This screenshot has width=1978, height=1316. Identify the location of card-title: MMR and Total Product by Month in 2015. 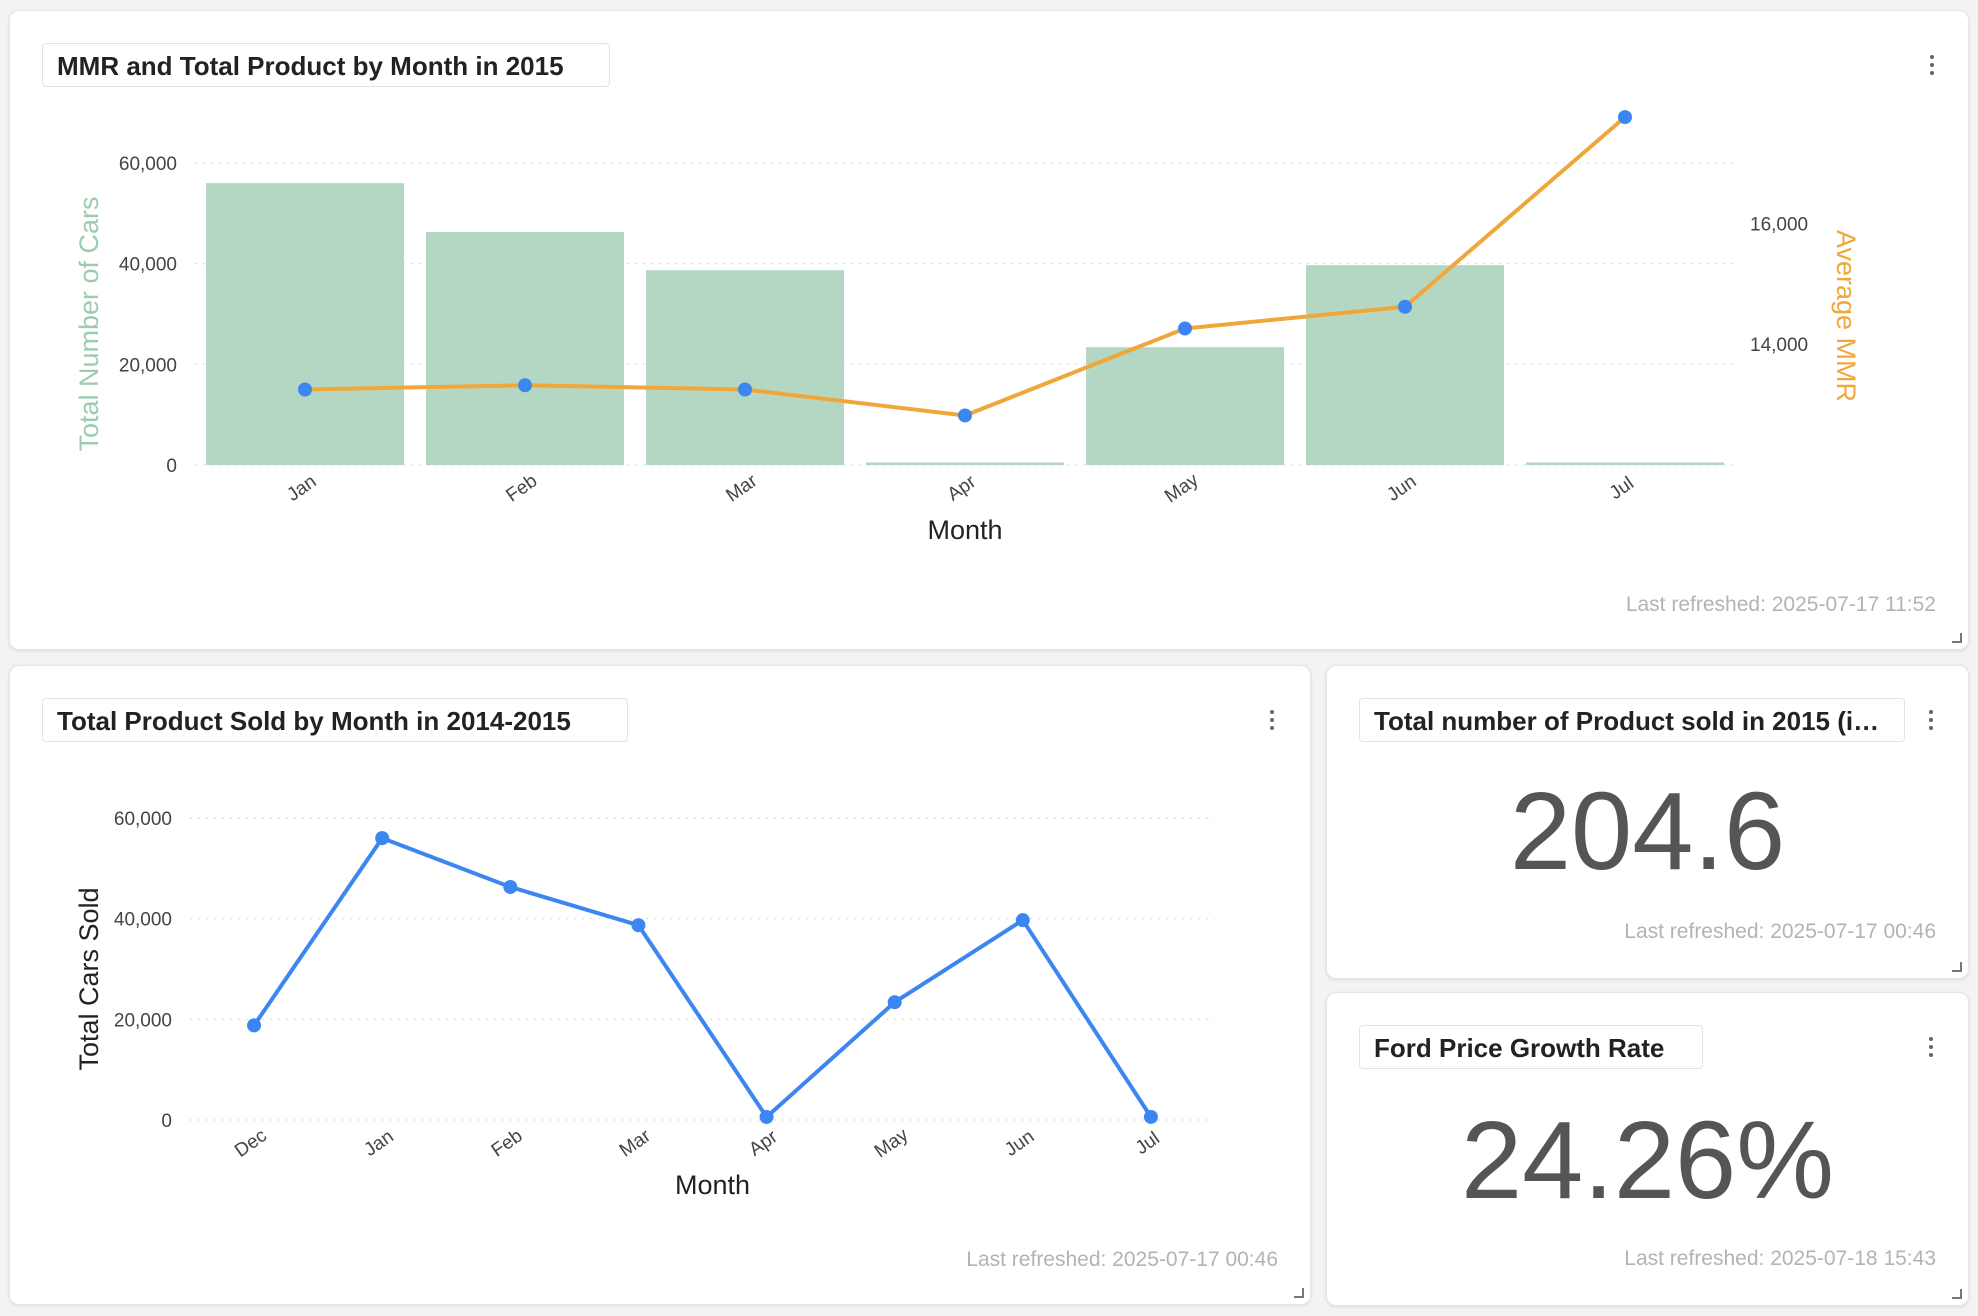
(326, 65).